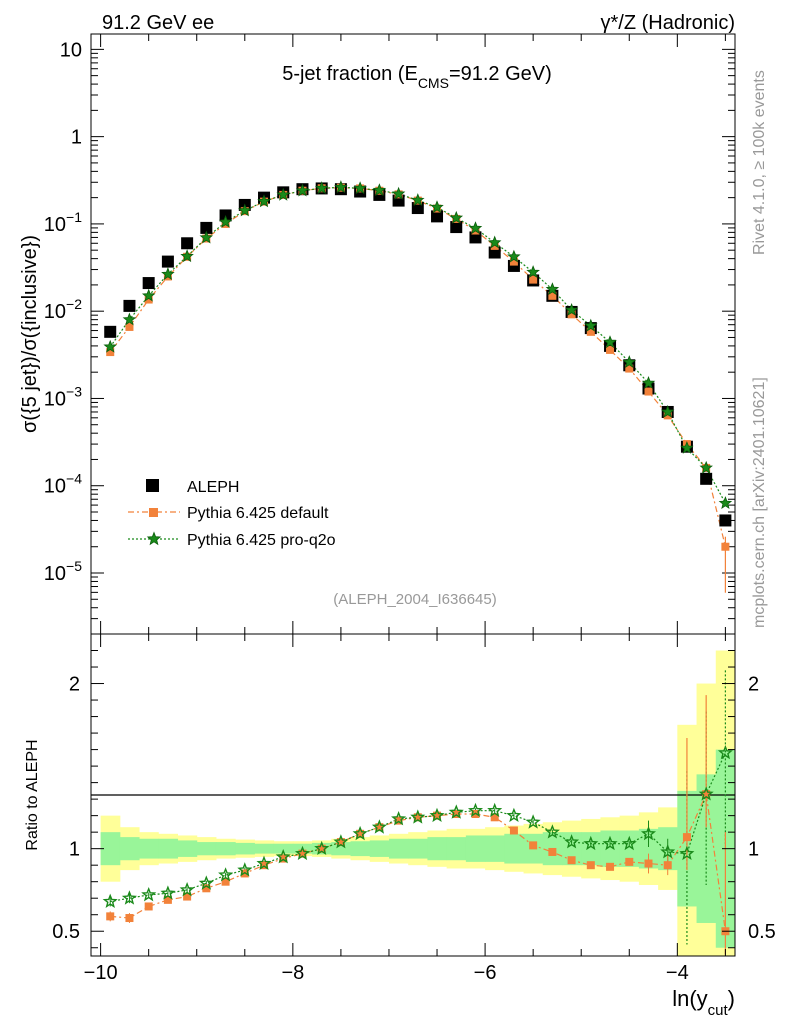 The width and height of the screenshot is (786, 1024). I want to click on main-y-tick-label: 10⁻², so click(63, 309).